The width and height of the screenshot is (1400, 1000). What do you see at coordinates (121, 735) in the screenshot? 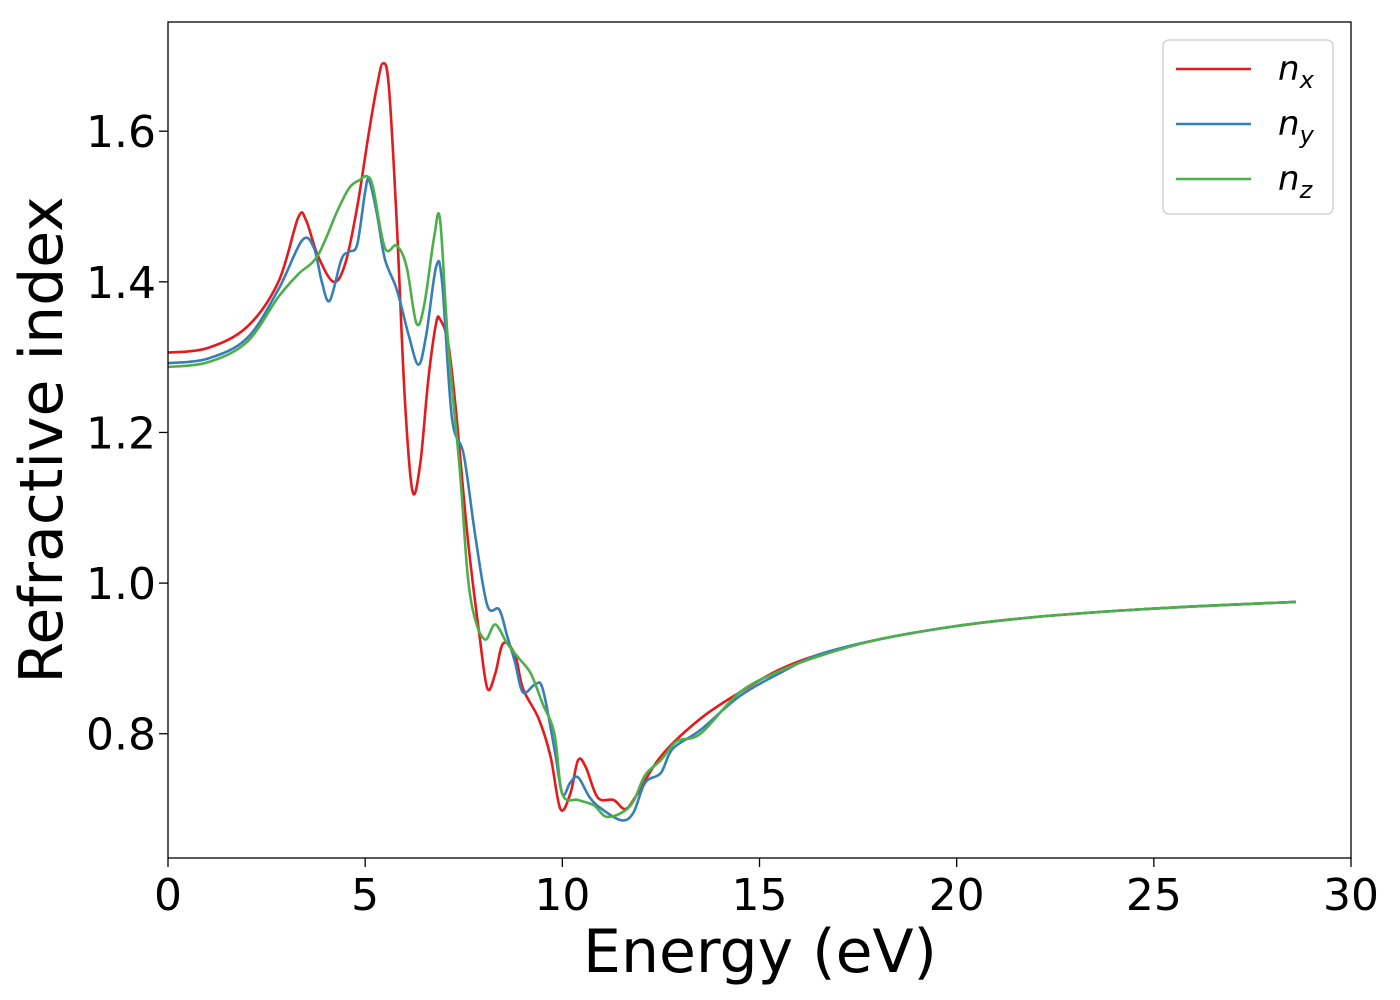
I see `y-tick-label: 0.8` at bounding box center [121, 735].